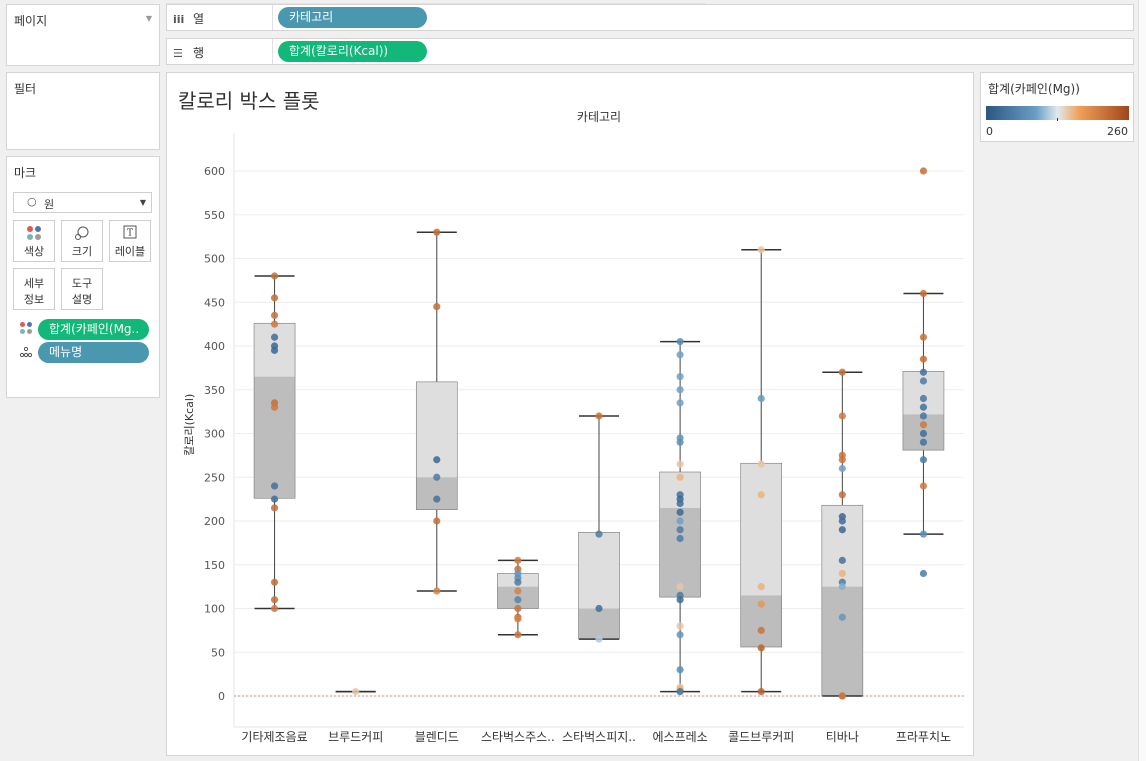 The height and width of the screenshot is (761, 1146). I want to click on rows-icon: ☰, so click(178, 53).